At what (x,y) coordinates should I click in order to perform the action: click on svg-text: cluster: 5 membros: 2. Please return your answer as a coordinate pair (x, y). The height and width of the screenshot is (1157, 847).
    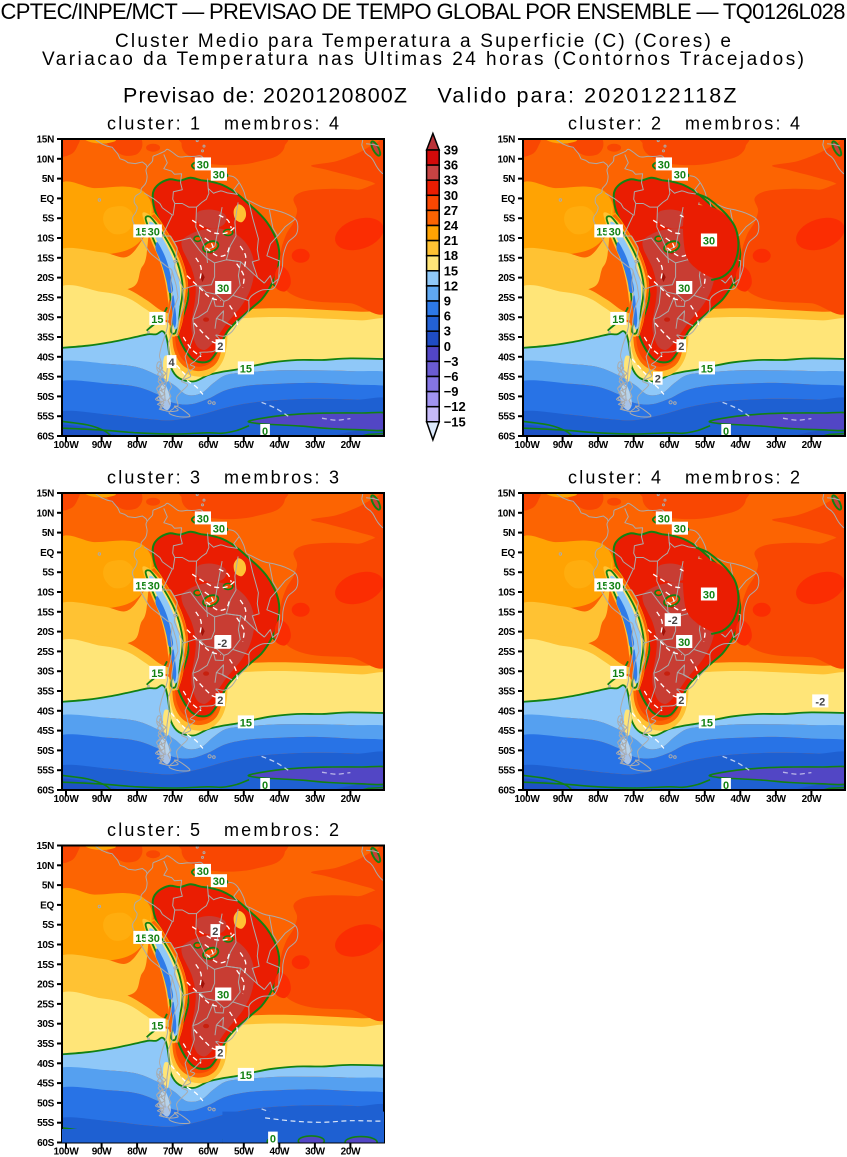
    Looking at the image, I should click on (223, 830).